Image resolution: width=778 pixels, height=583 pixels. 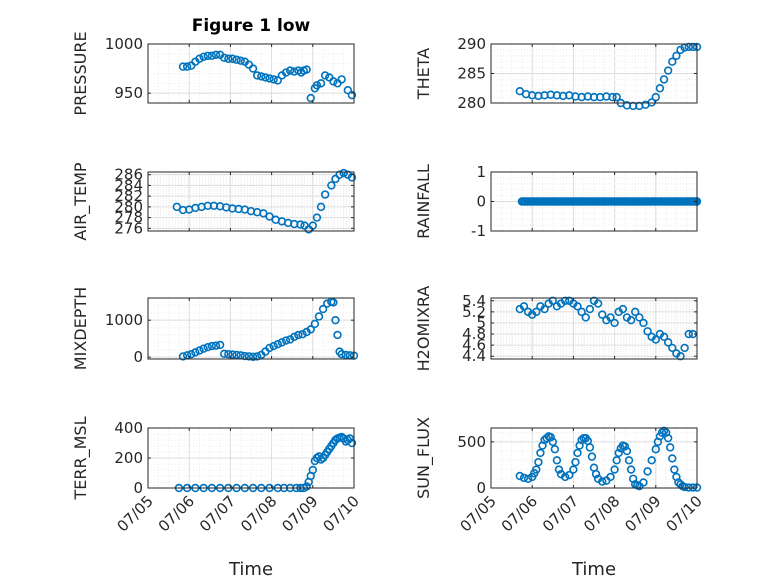 What do you see at coordinates (471, 442) in the screenshot?
I see `y-tick-label: 500` at bounding box center [471, 442].